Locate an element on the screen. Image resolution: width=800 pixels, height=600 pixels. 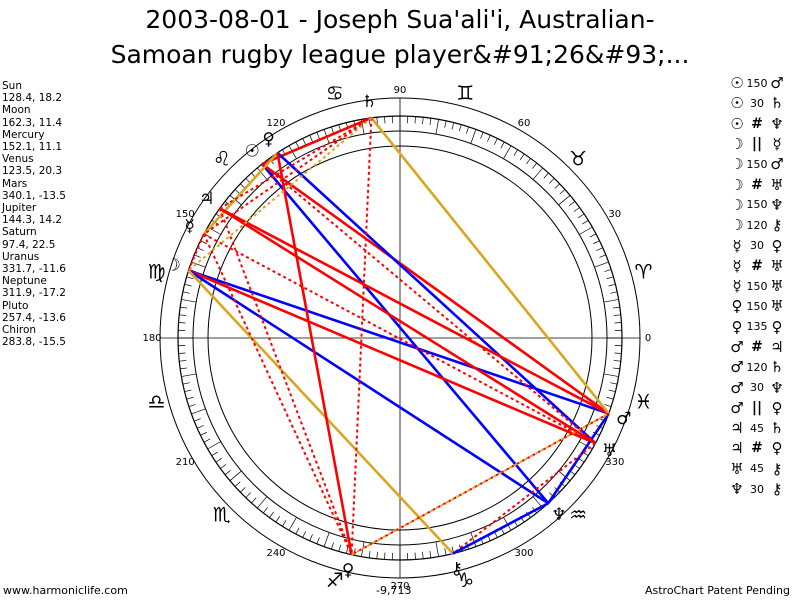
zodiac-sign-glyph: ♍ is located at coordinates (157, 271).